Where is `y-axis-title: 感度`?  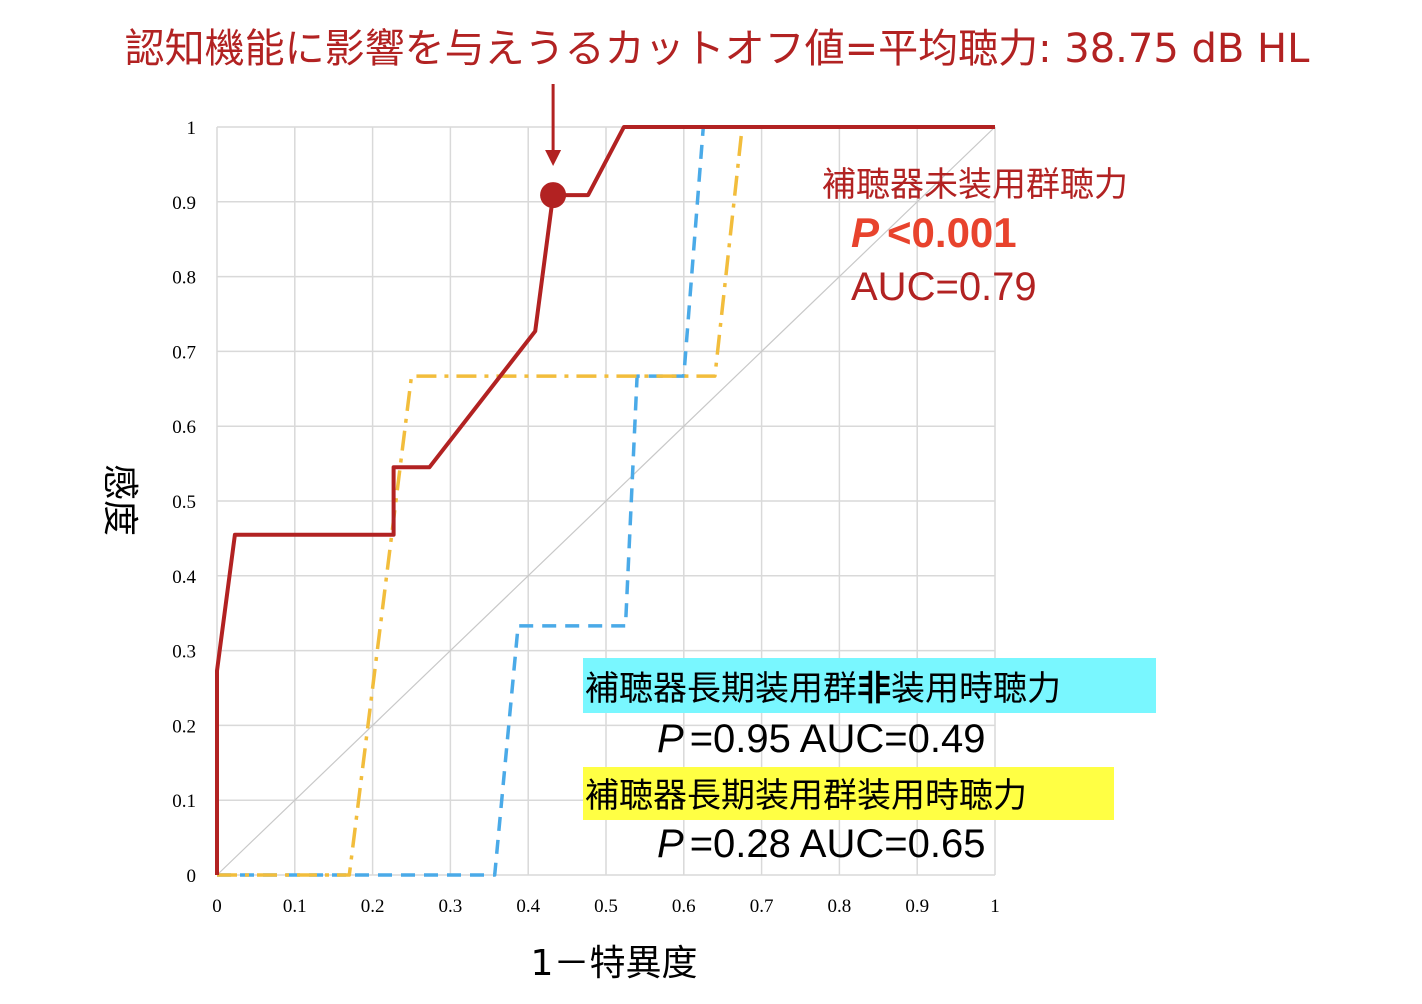 y-axis-title: 感度 is located at coordinates (119, 500).